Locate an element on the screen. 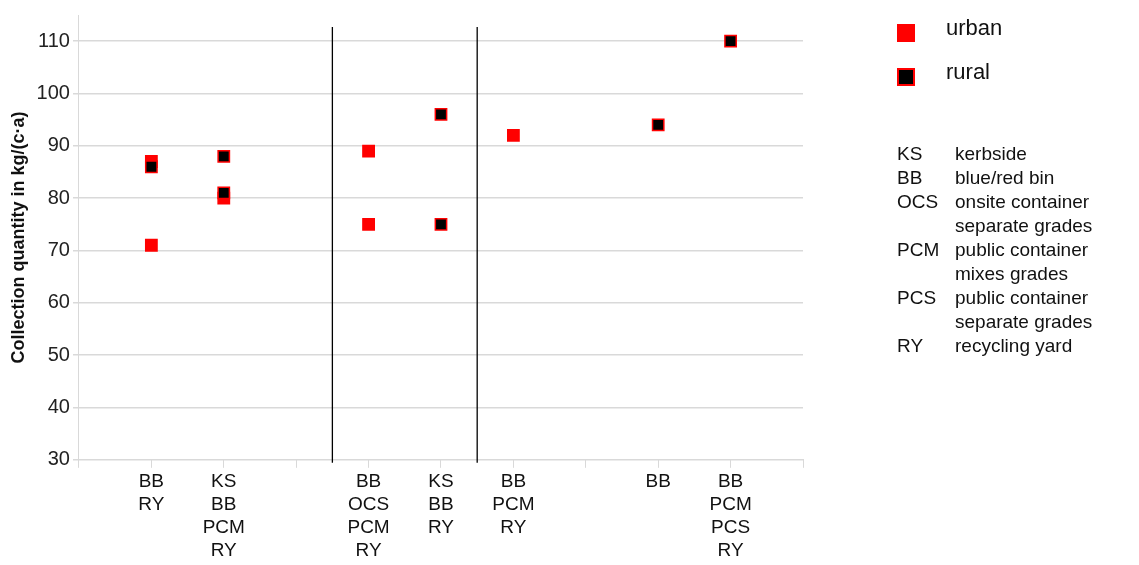 The width and height of the screenshot is (1139, 565). y-tick-label: 110 is located at coordinates (54, 39).